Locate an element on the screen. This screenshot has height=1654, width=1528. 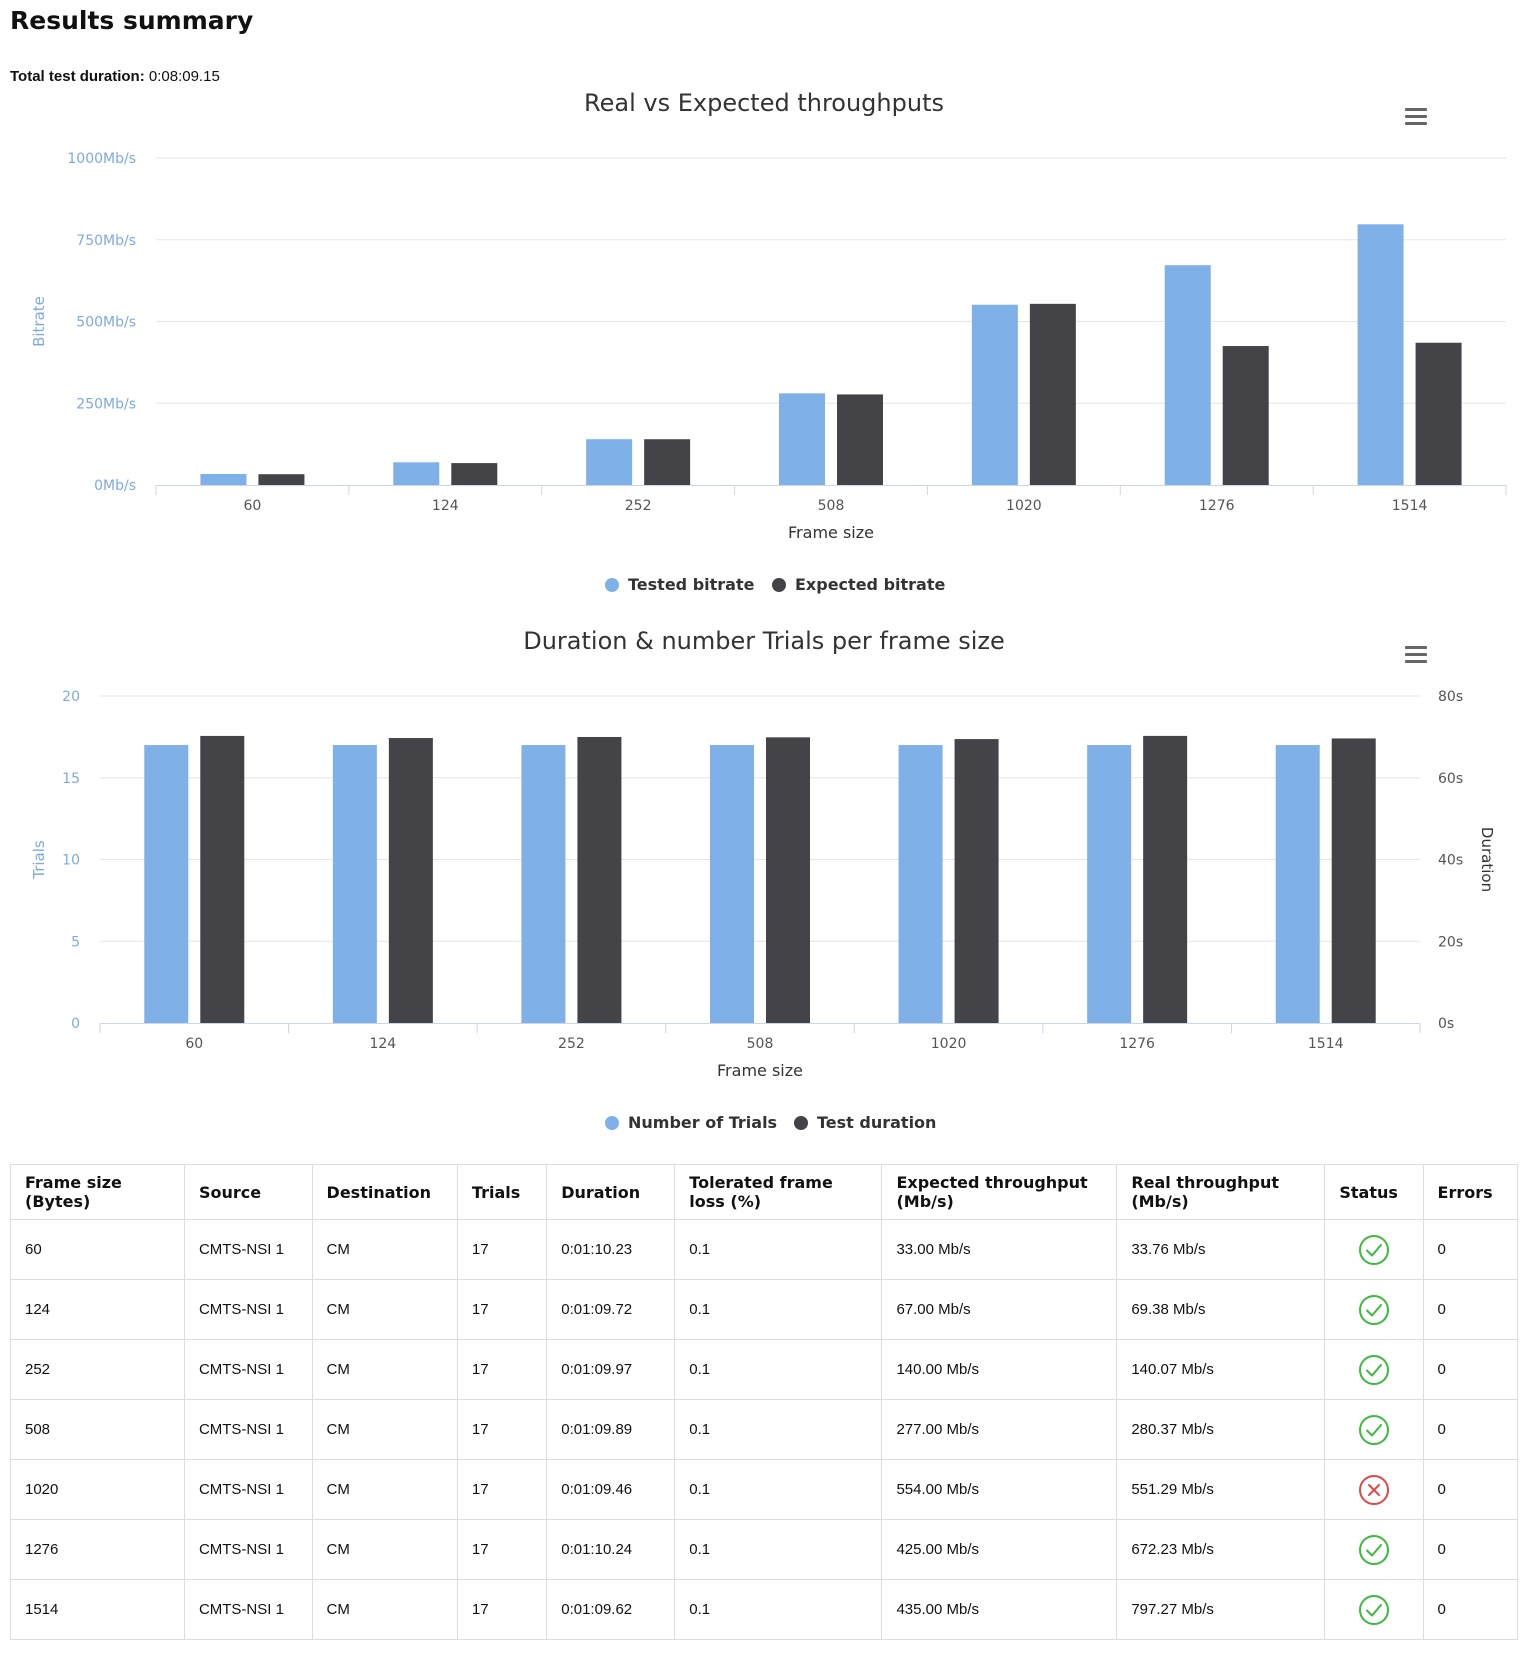
x-circle-icon is located at coordinates (1373, 1489).